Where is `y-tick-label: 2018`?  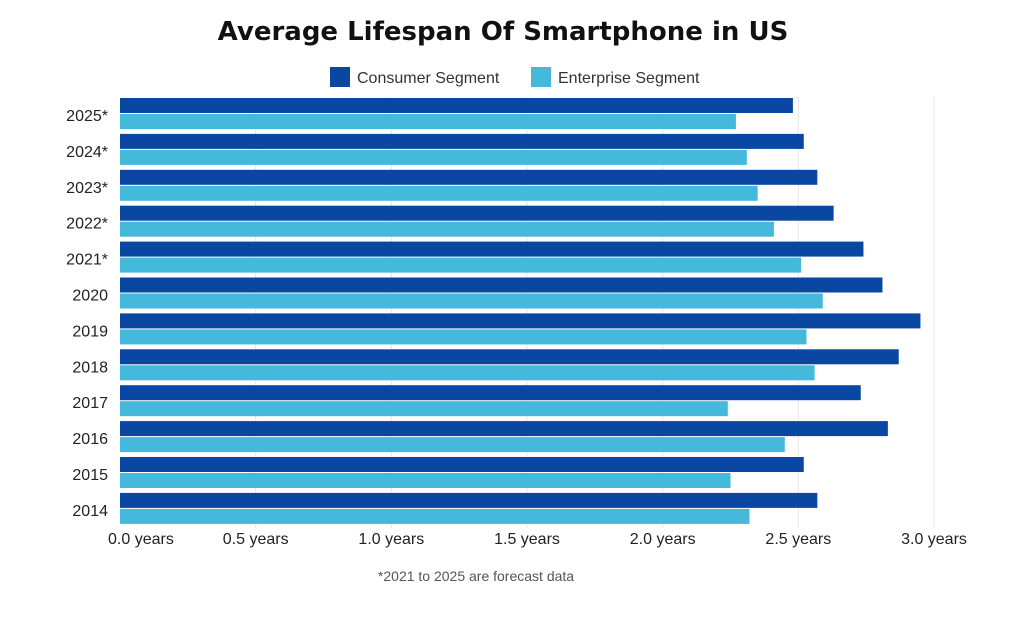
y-tick-label: 2018 is located at coordinates (90, 367).